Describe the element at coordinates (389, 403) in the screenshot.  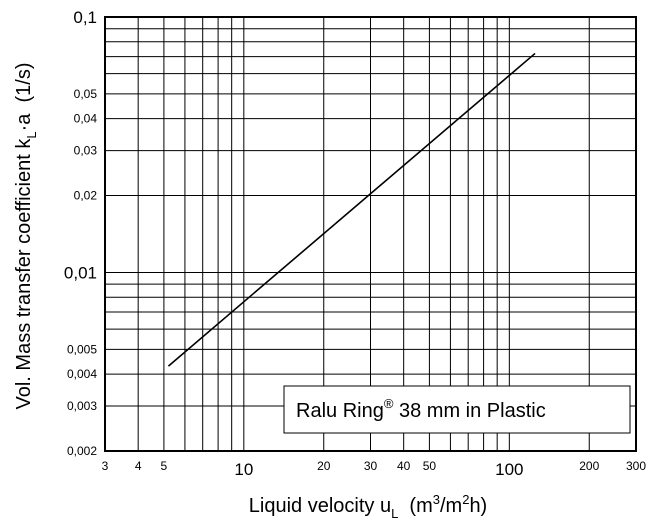
I see `legend-registered-mark: ®` at that location.